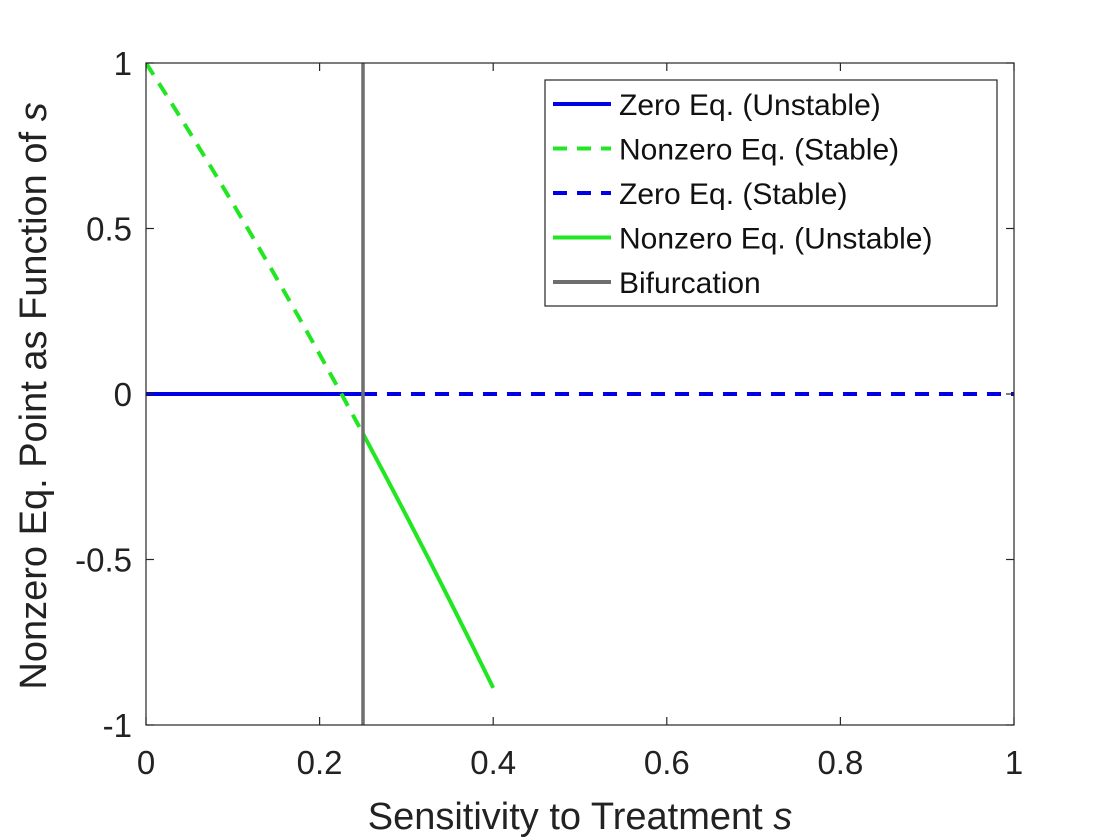 The image size is (1120, 840). I want to click on legend-label-1: Nonzero Eq. (Stable), so click(759, 150).